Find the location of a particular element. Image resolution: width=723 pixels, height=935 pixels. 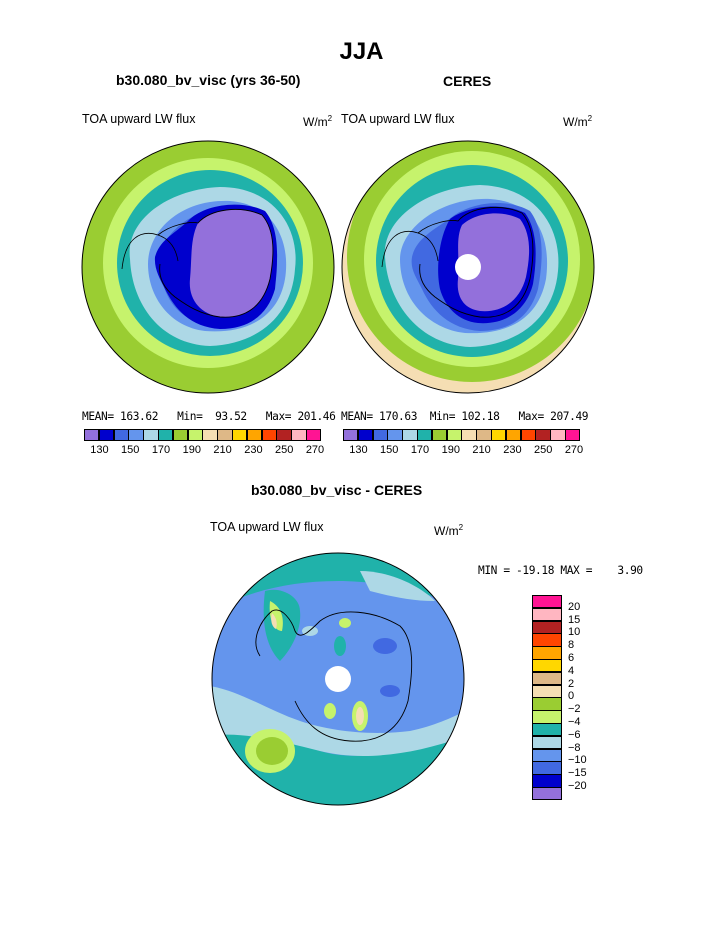

colorbar-tick-label: −10 is located at coordinates (577, 760).